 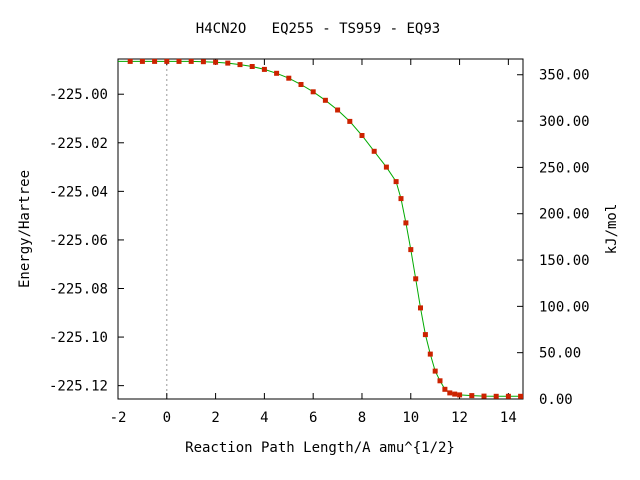 I want to click on y-tick-label: -225.08, so click(x=78, y=290).